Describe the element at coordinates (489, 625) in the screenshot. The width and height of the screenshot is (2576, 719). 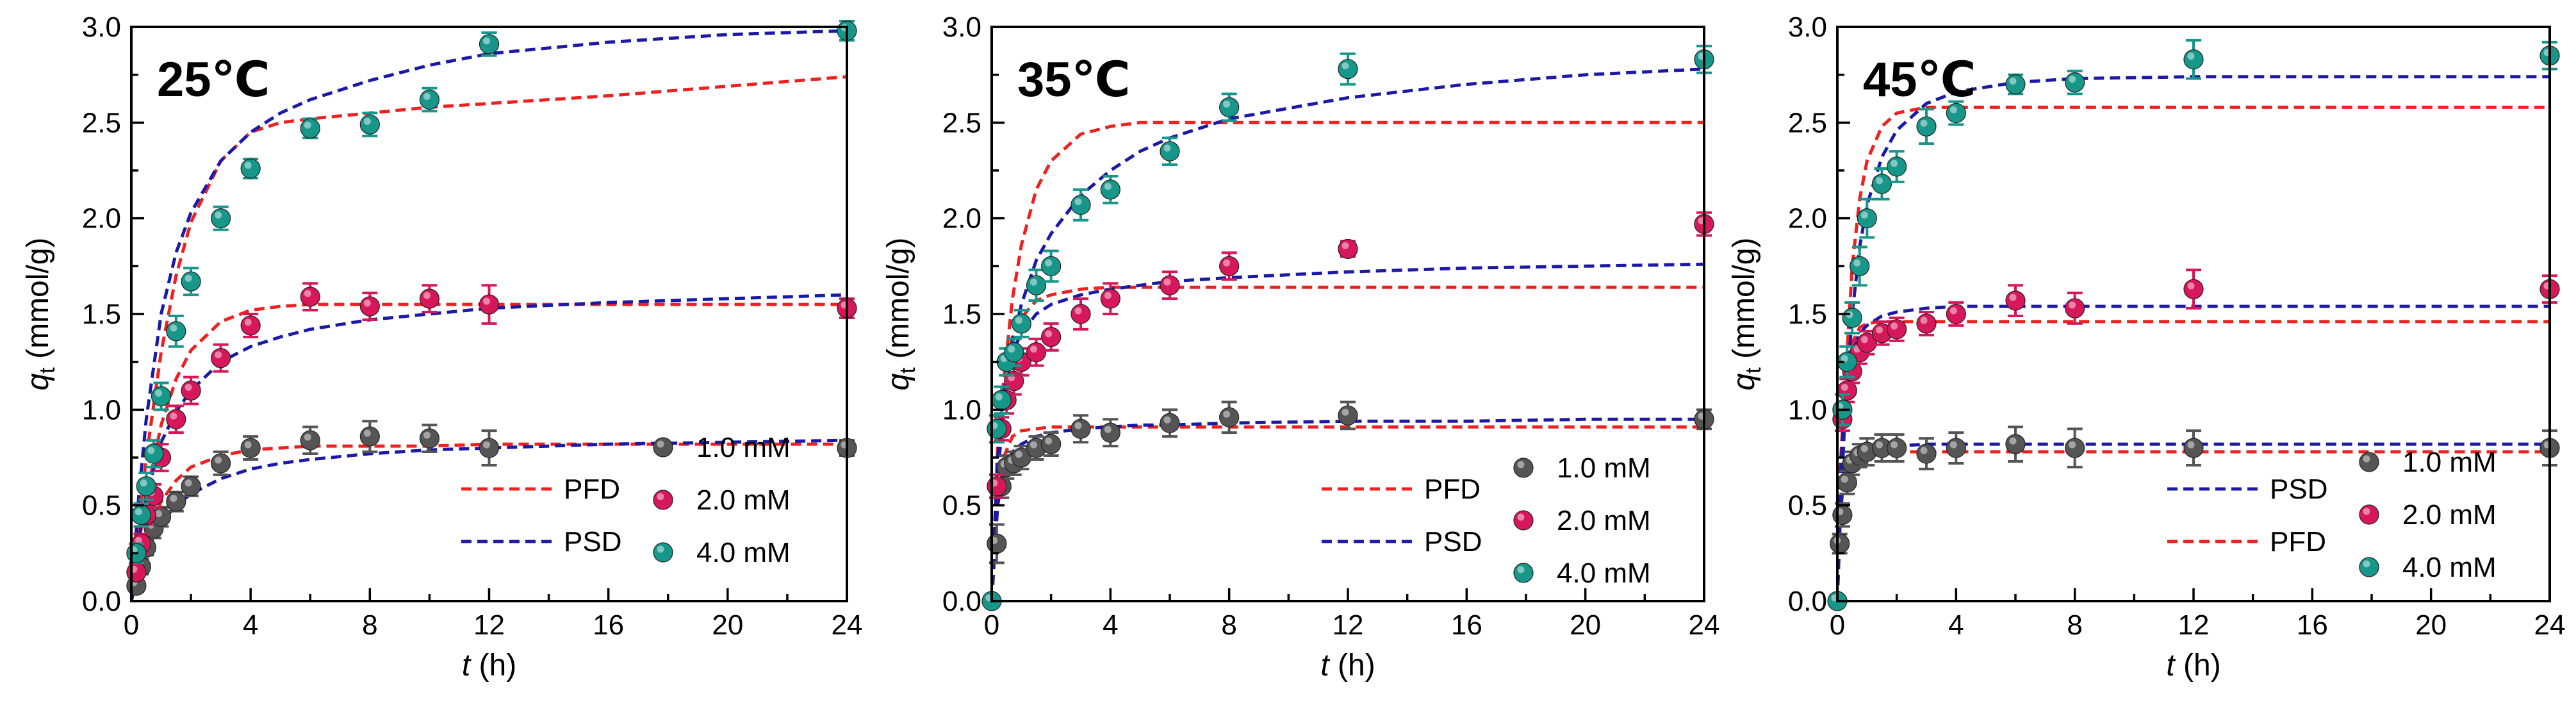
I see `x-tick-label: 12` at that location.